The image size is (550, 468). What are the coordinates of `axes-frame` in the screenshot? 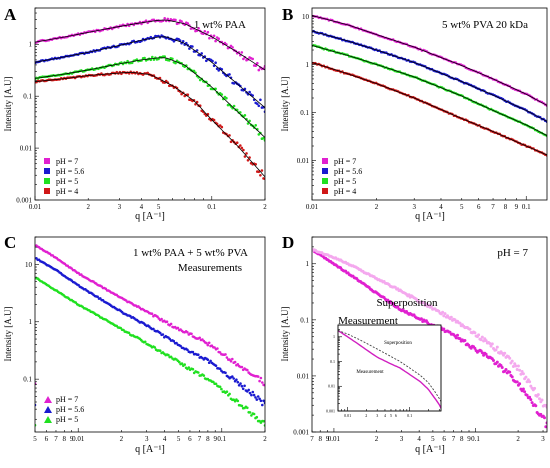 It's located at (389, 368).